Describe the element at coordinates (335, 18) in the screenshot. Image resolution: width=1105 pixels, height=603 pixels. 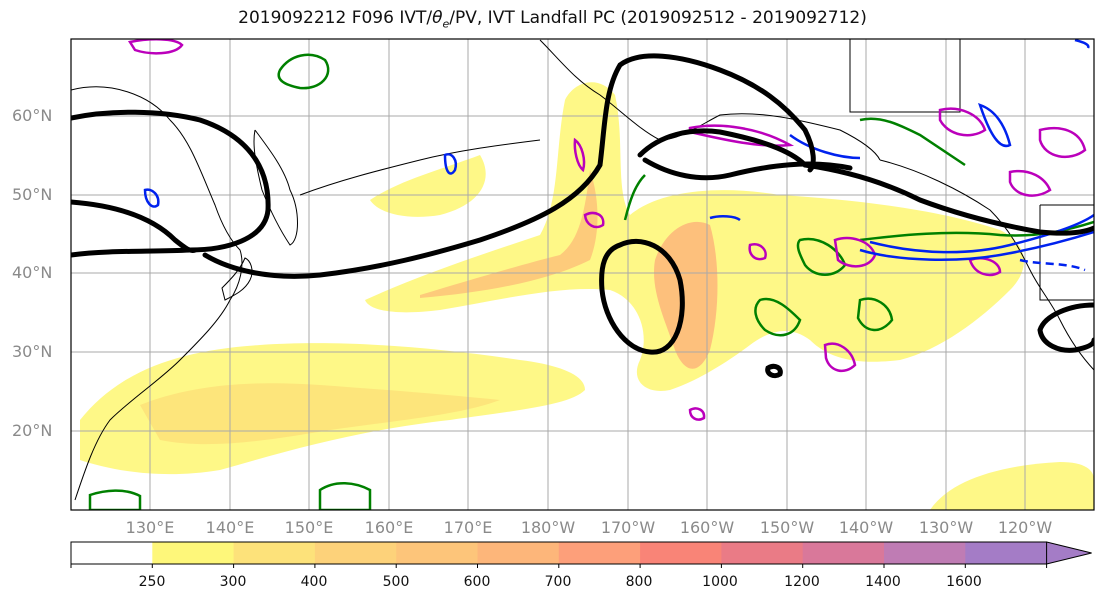
I see `title-prefix: 2019092212 F096 IVT/` at that location.